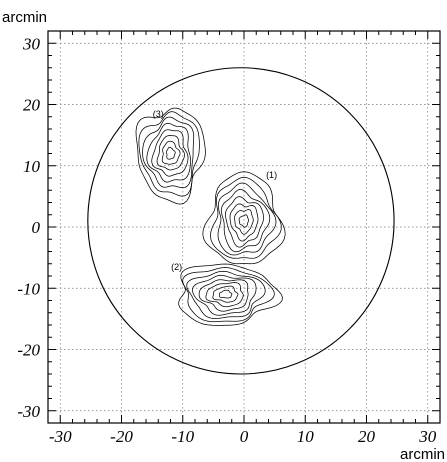 The image size is (447, 462). I want to click on y-axis-unit-label: arcmin, so click(24, 17).